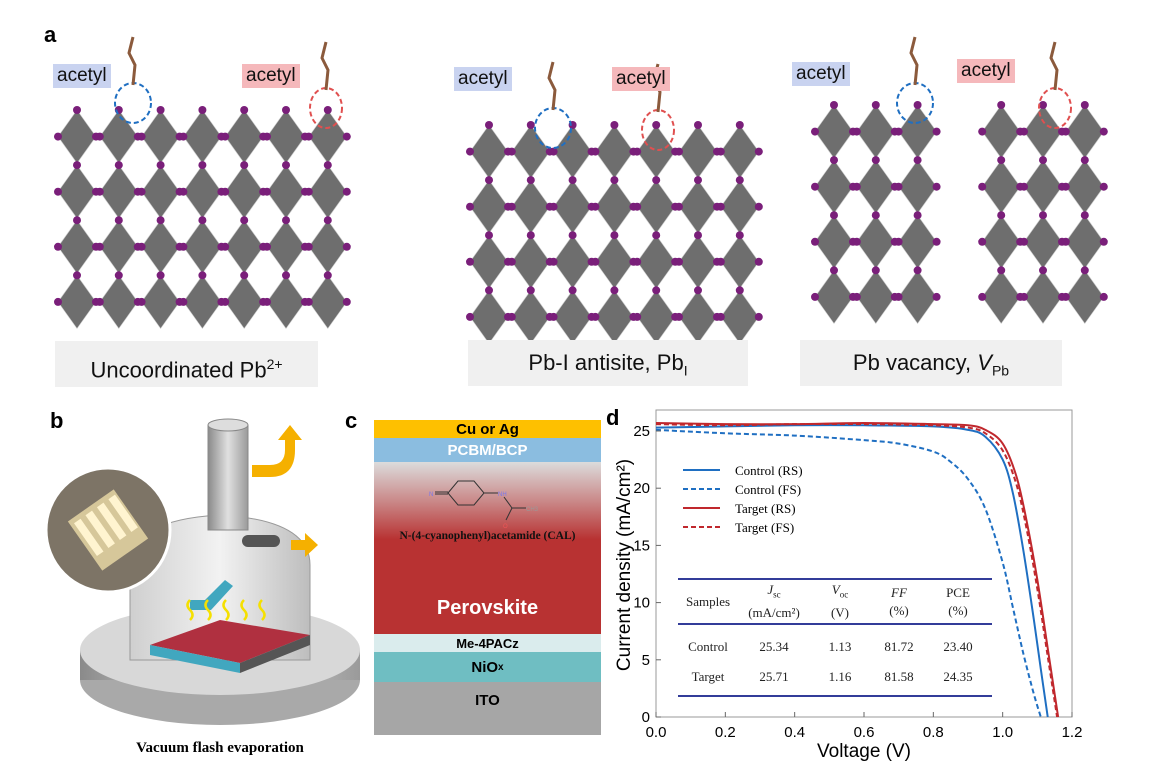 Image resolution: width=1152 pixels, height=777 pixels. Describe the element at coordinates (835, 677) in the screenshot. I see `table-row: Target 25.71 1.16 81.58 24.35` at that location.